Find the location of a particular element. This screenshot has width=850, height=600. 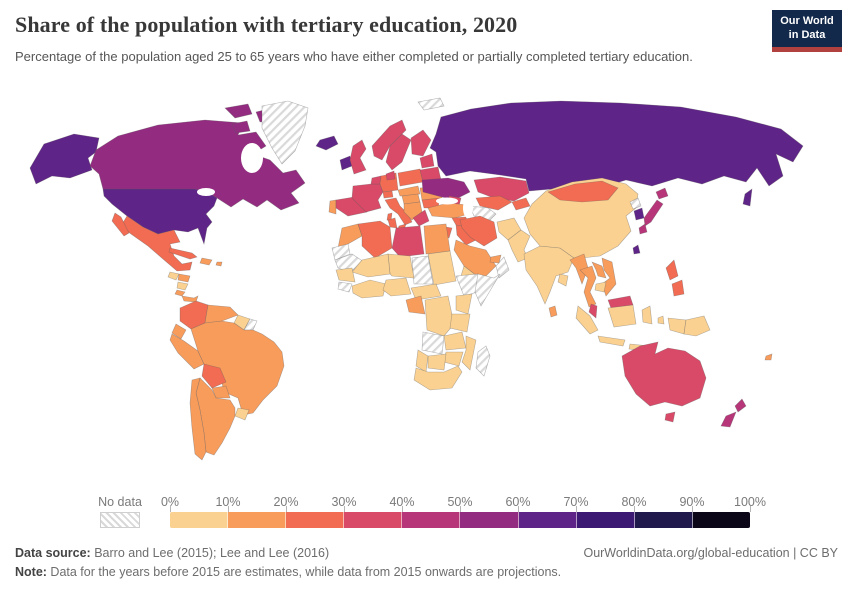

country-austria-czechia: Austria & Czechia — 10-20% is located at coordinates (409, 191).